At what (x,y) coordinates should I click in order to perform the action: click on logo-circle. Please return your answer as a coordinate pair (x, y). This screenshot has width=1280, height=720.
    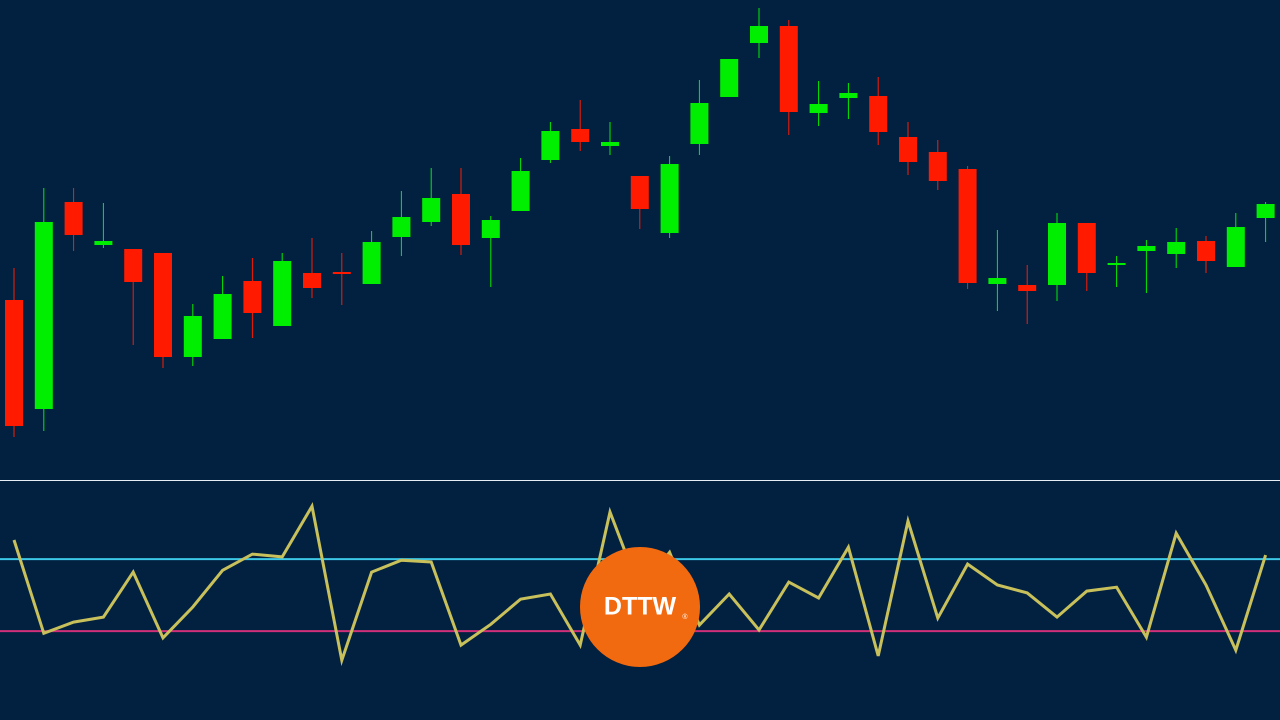
    Looking at the image, I should click on (640, 607).